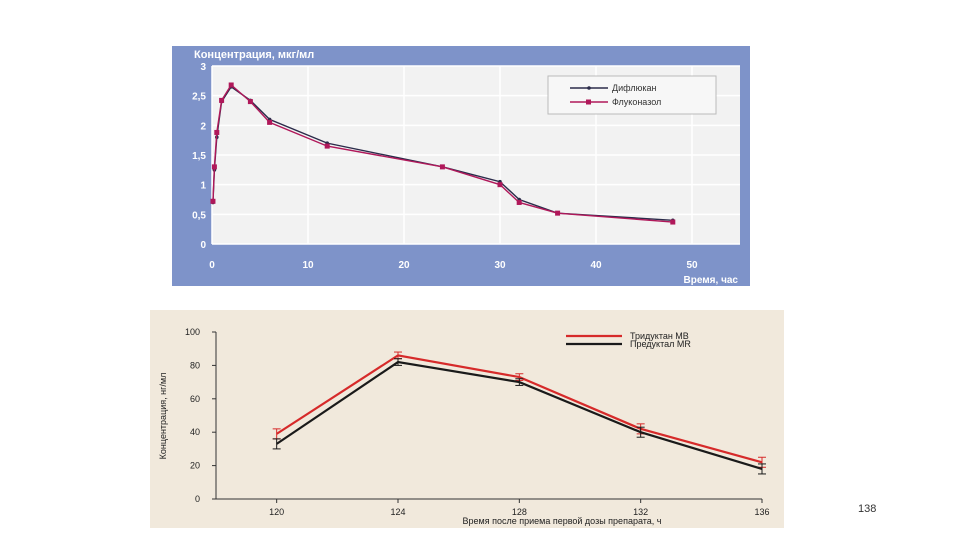  Describe the element at coordinates (761, 512) in the screenshot. I see `chart2-x-tick: 136` at that location.